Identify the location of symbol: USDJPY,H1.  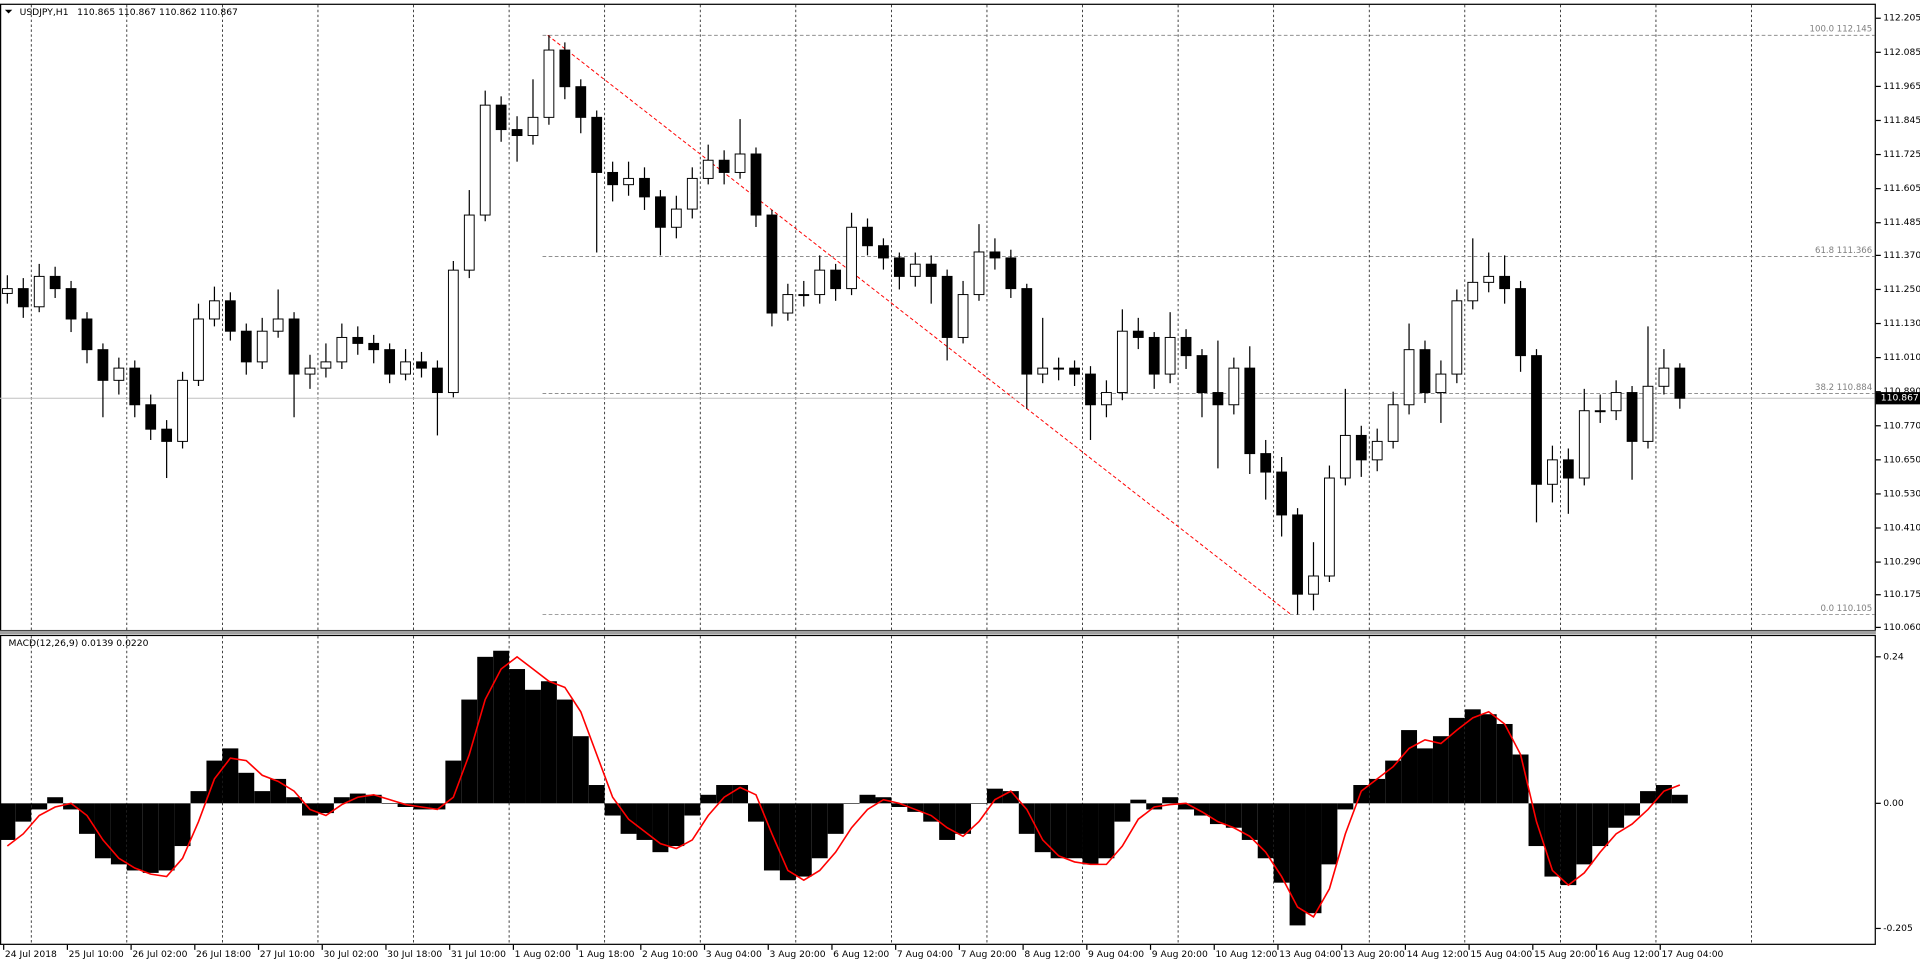
(44, 12).